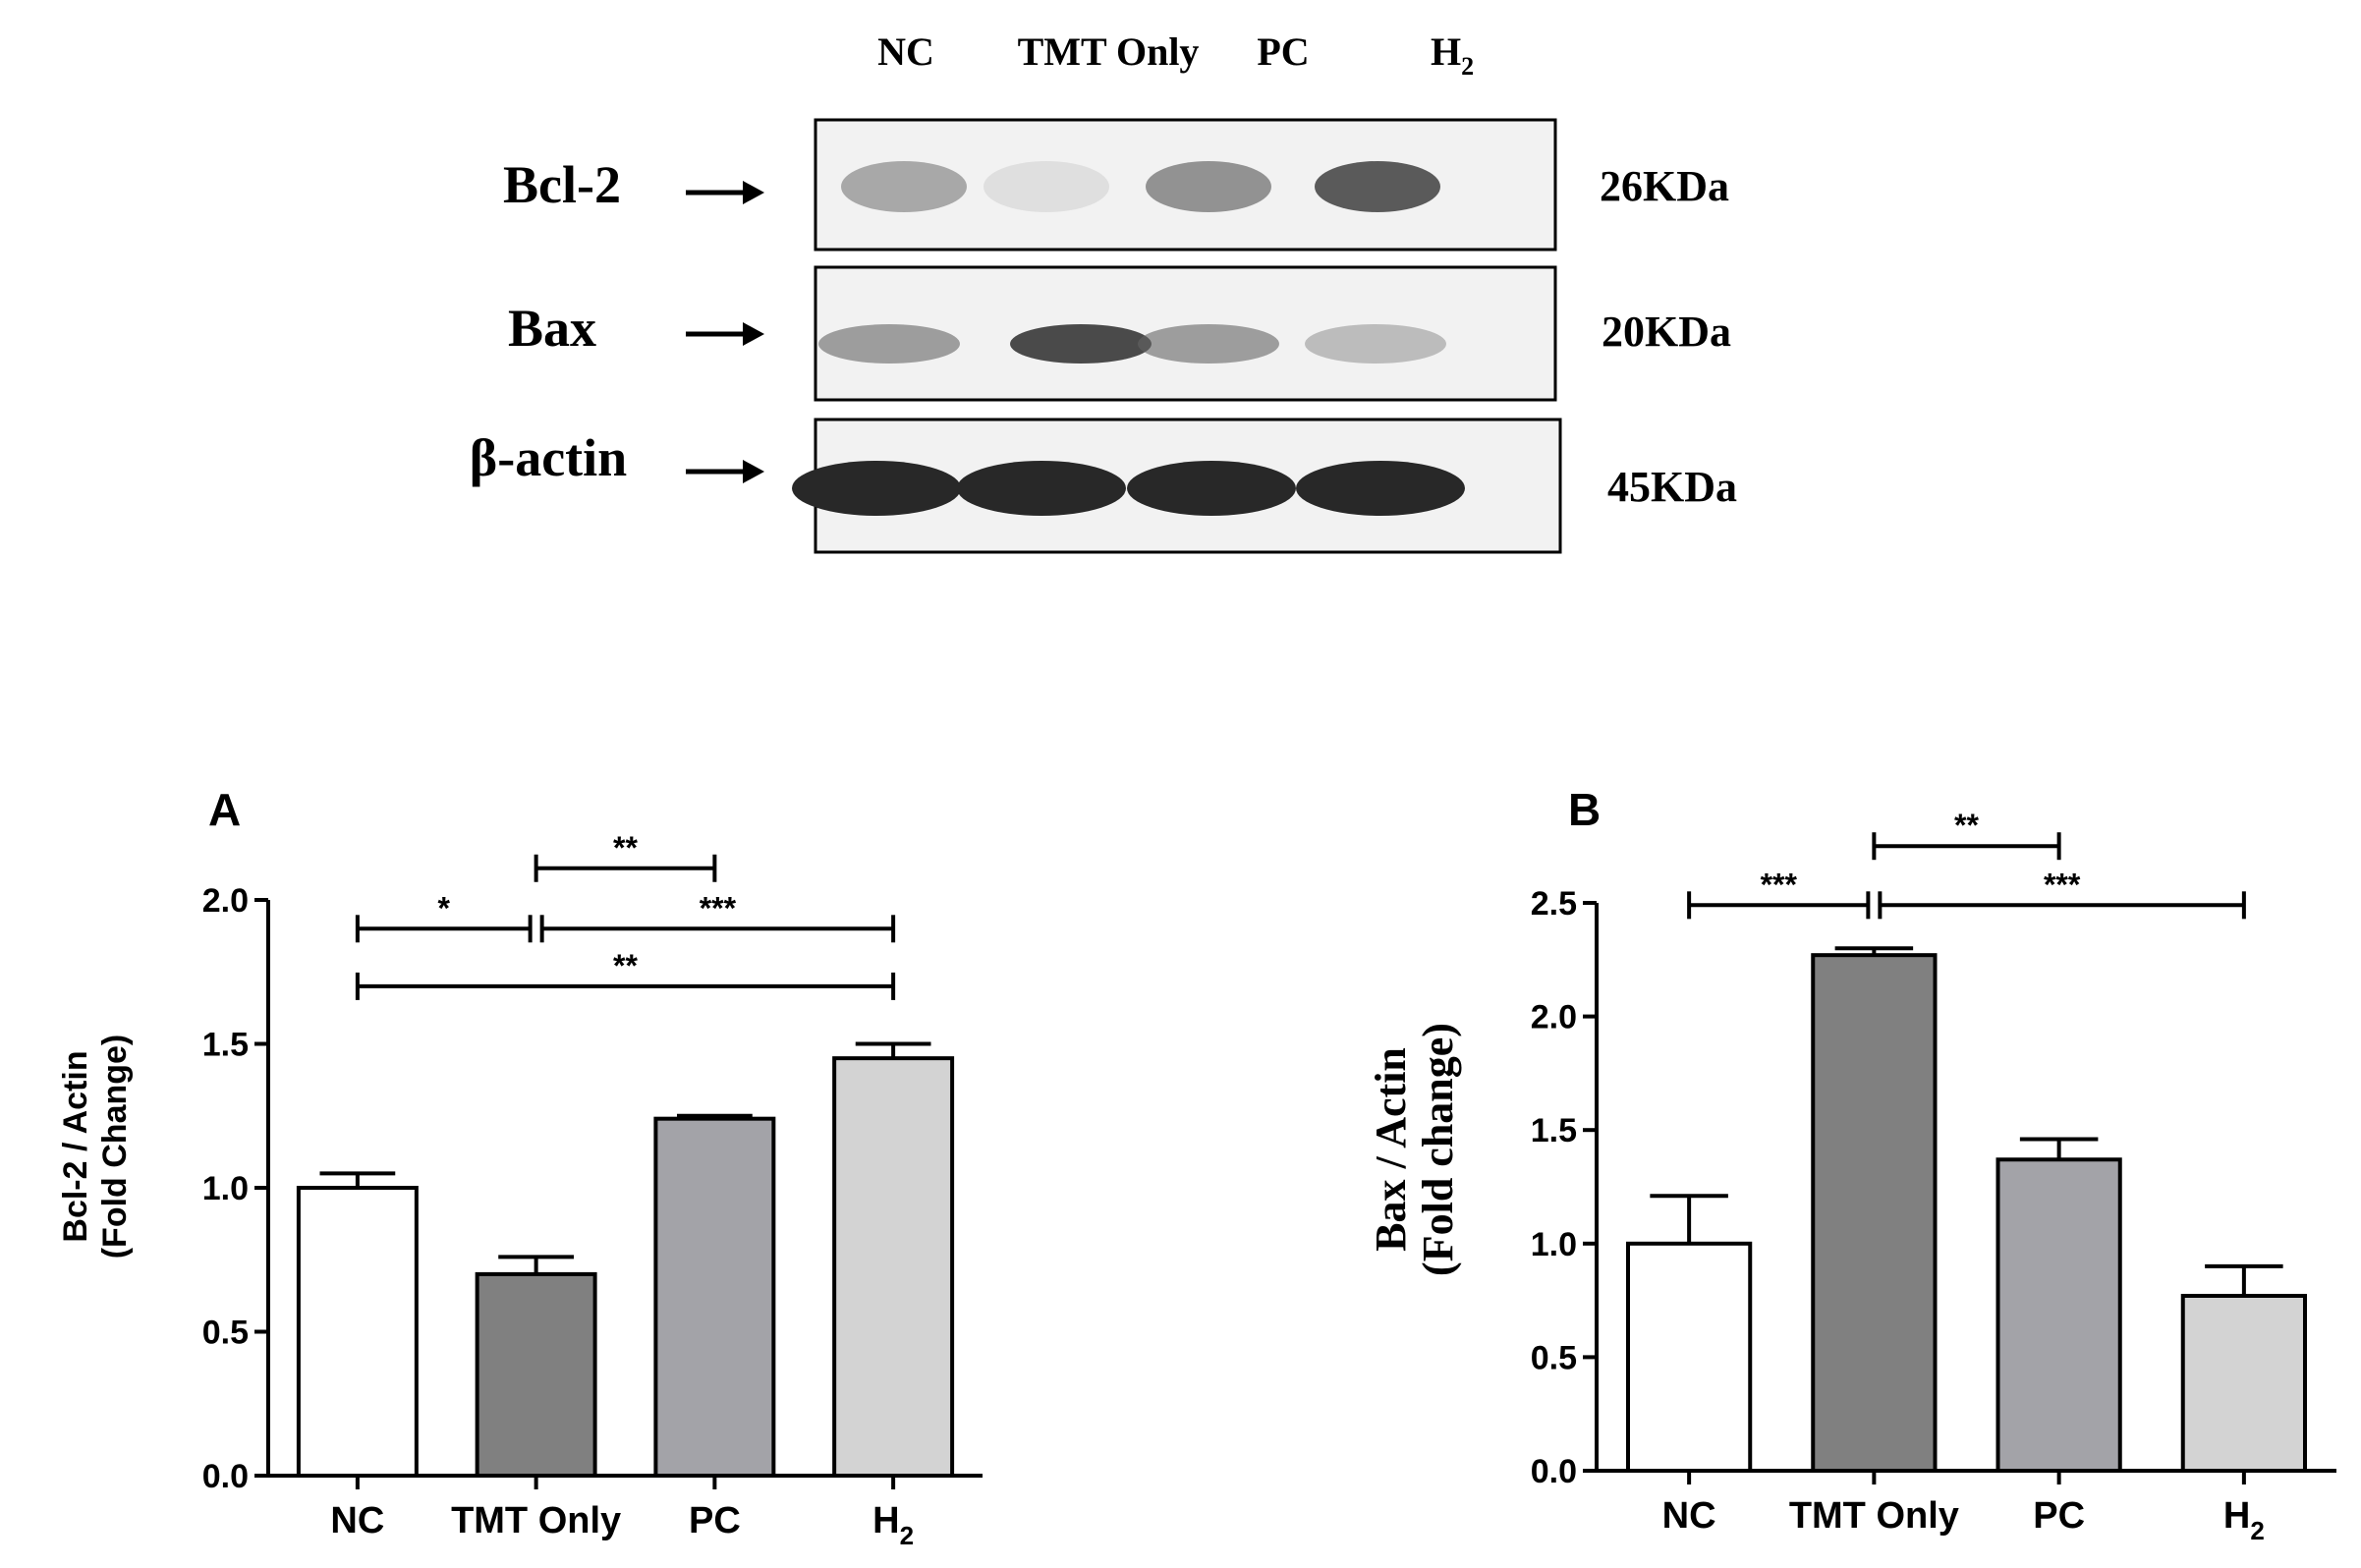 The width and height of the screenshot is (2361, 1568). Describe the element at coordinates (1667, 332) in the screenshot. I see `blot-size-bax: 20KDa` at that location.